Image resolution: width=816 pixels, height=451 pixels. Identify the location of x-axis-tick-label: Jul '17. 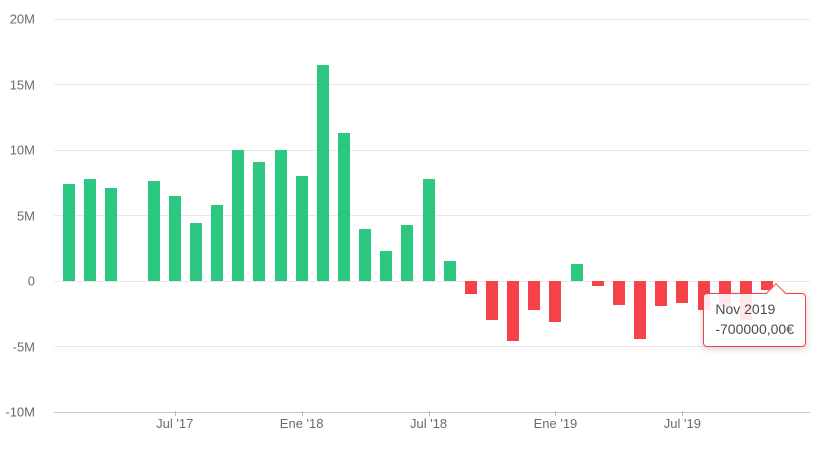
(175, 423).